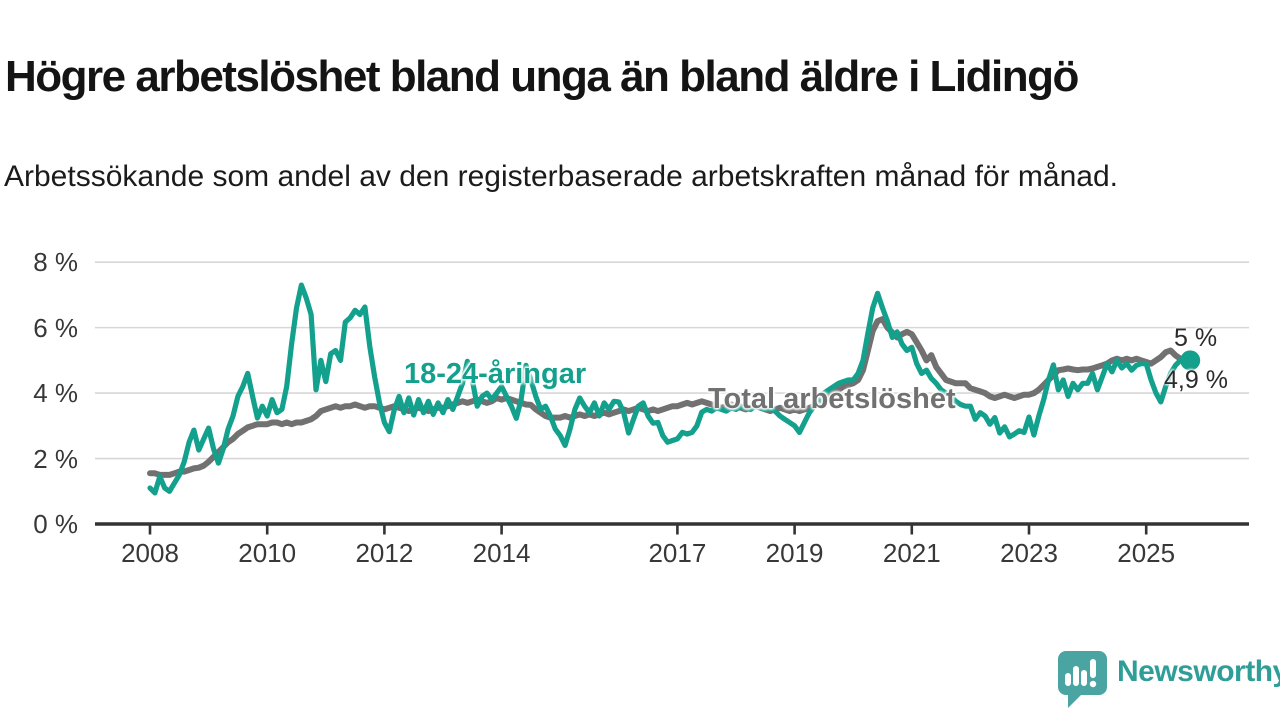 Image resolution: width=1280 pixels, height=720 pixels. I want to click on y-tick-label: 2 %, so click(55, 458).